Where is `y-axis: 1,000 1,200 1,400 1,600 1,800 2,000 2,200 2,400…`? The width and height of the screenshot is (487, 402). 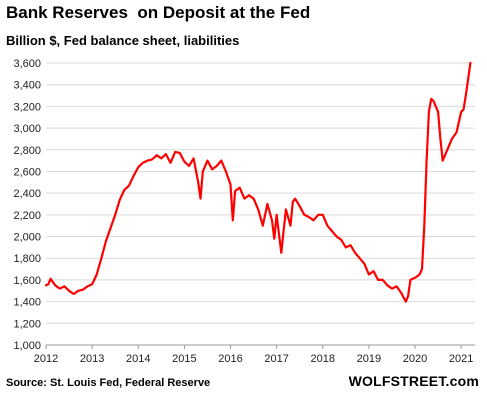 y-axis: 1,000 1,200 1,400 1,600 1,800 2,000 2,200 2,400… is located at coordinates (27, 205).